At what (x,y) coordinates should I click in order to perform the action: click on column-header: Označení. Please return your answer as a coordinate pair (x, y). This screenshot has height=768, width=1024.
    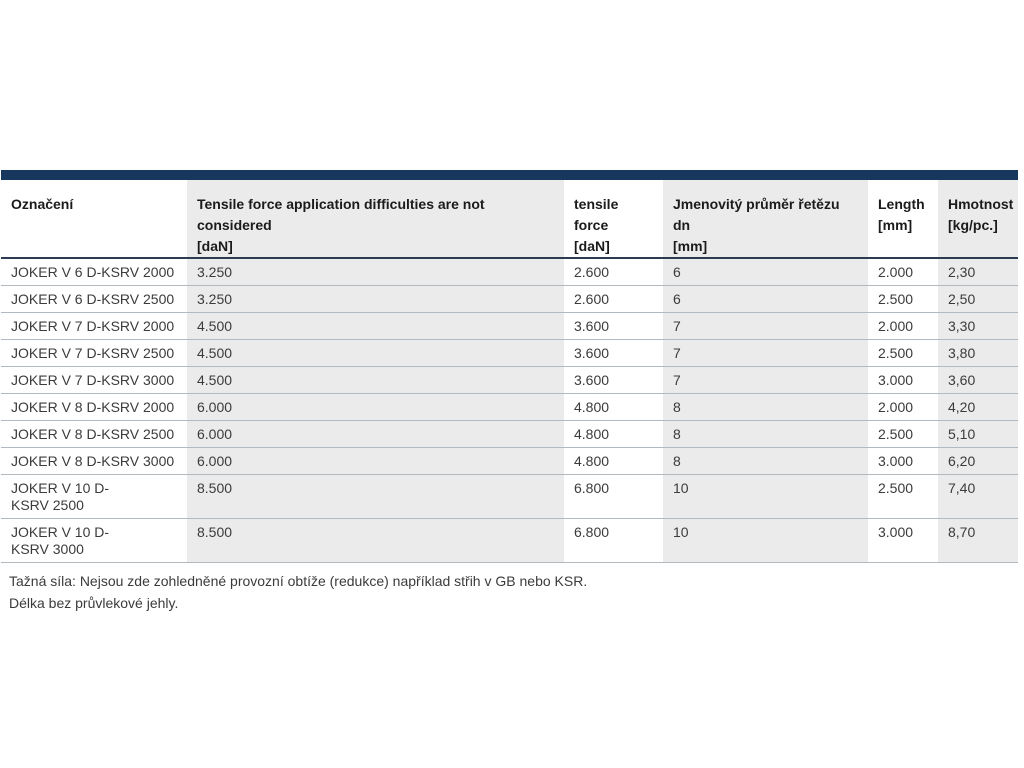
    Looking at the image, I should click on (42, 204).